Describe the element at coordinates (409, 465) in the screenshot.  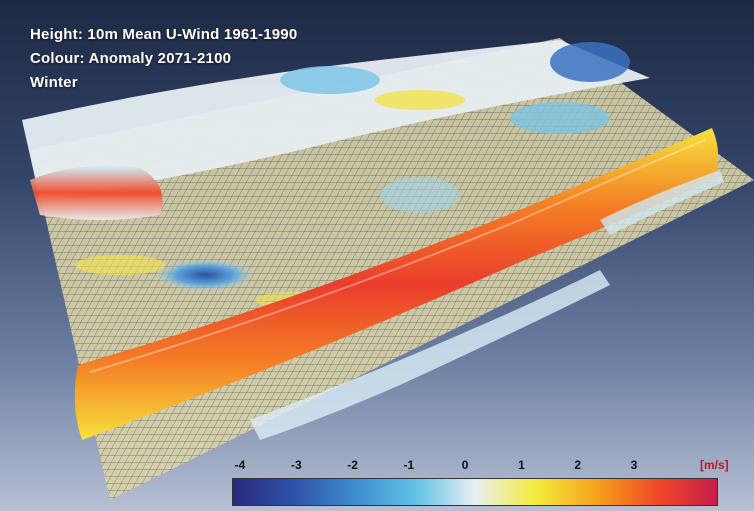
I see `colorbar-tick: -1` at that location.